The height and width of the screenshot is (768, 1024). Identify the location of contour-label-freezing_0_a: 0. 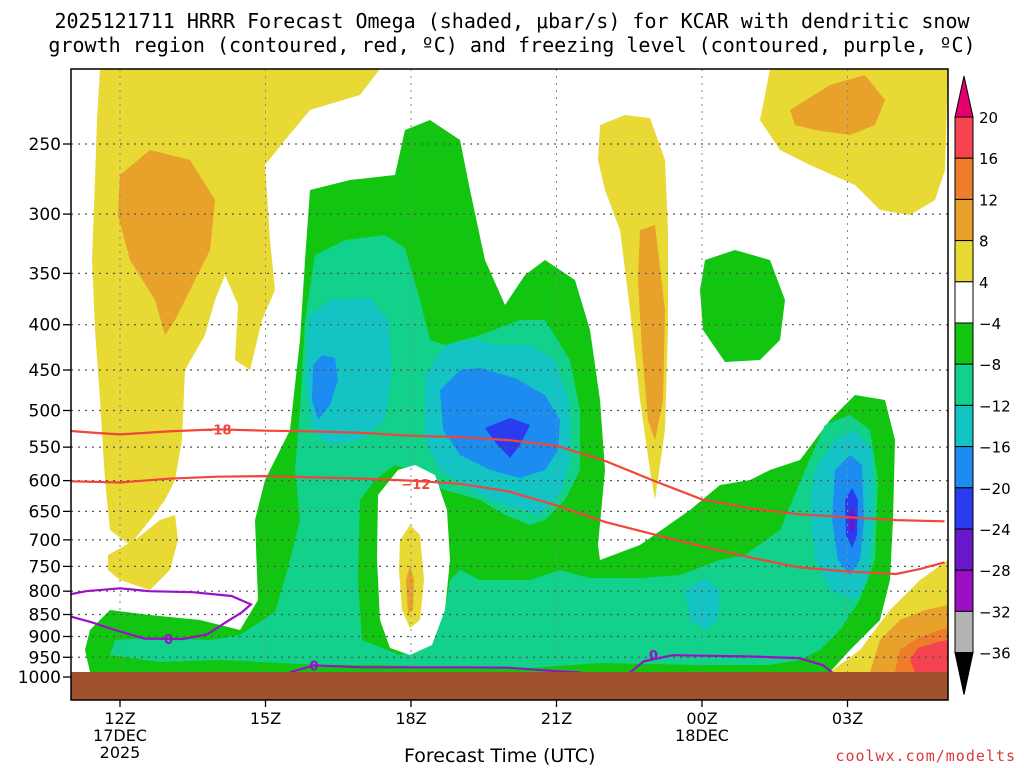
(168, 640).